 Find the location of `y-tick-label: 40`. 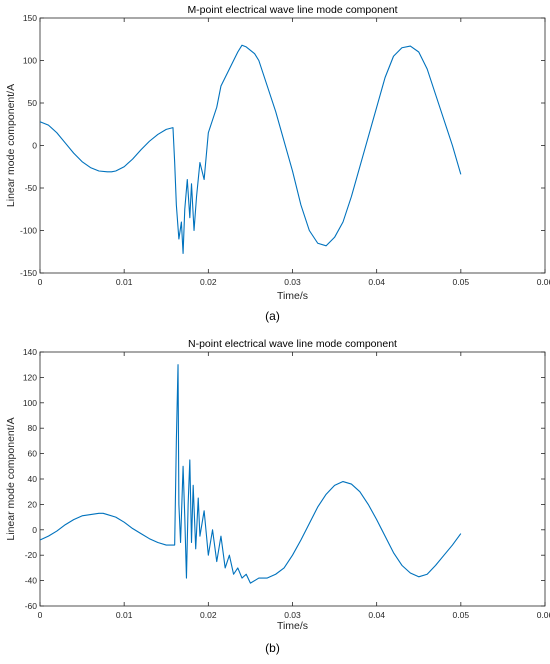

y-tick-label: 40 is located at coordinates (33, 479).